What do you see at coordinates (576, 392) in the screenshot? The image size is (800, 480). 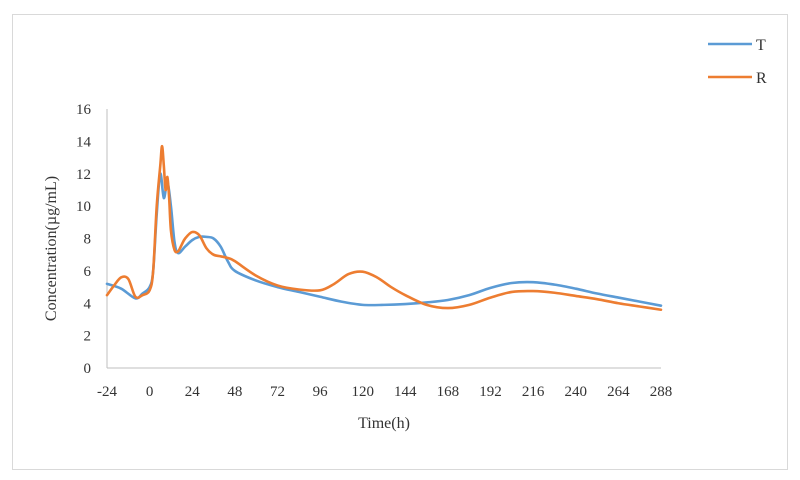 I see `x-tick-label: 240` at bounding box center [576, 392].